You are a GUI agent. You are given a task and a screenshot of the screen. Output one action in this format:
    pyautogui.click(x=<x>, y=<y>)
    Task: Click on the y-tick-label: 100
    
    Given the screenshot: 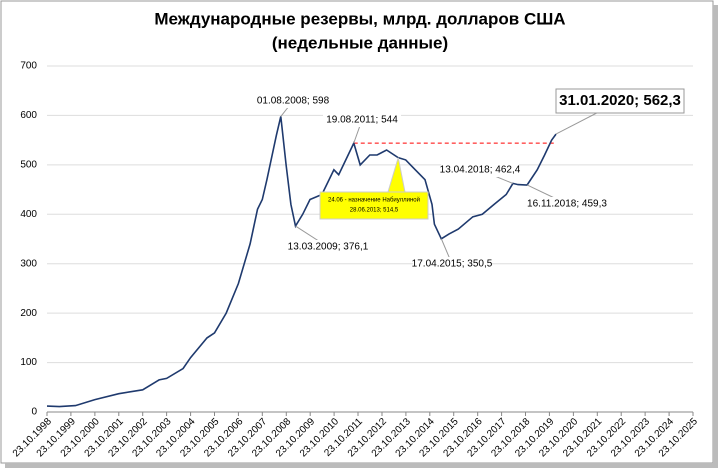 What is the action you would take?
    pyautogui.click(x=28, y=362)
    